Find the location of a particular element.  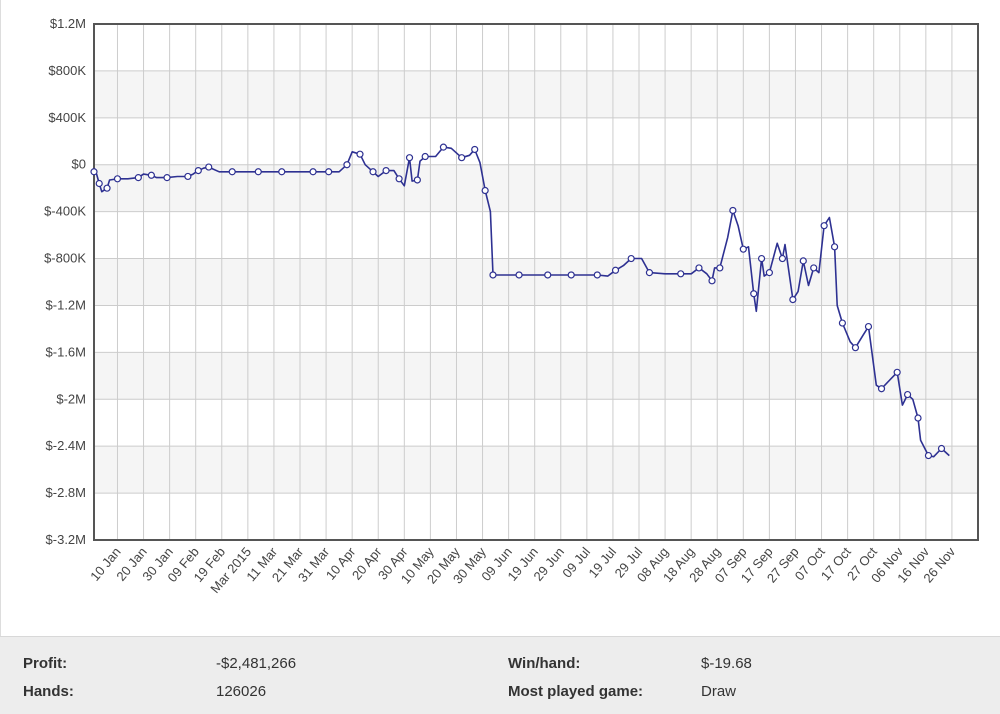

y-tick-label: $-3.2M is located at coordinates (66, 539).